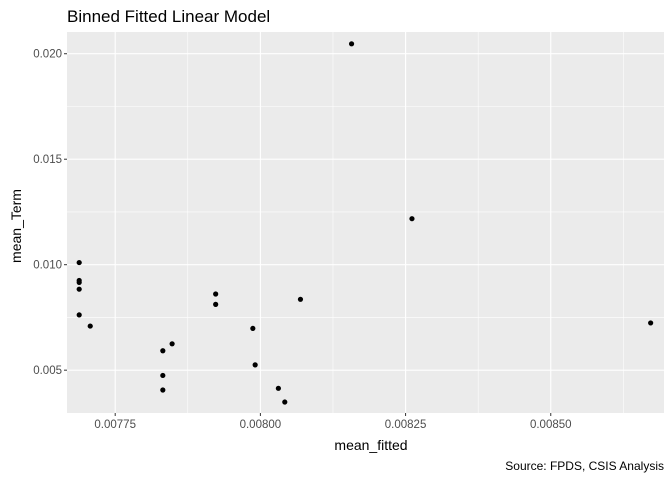 This screenshot has height=480, width=672. I want to click on y-tick-label: 0.015, so click(47, 160).